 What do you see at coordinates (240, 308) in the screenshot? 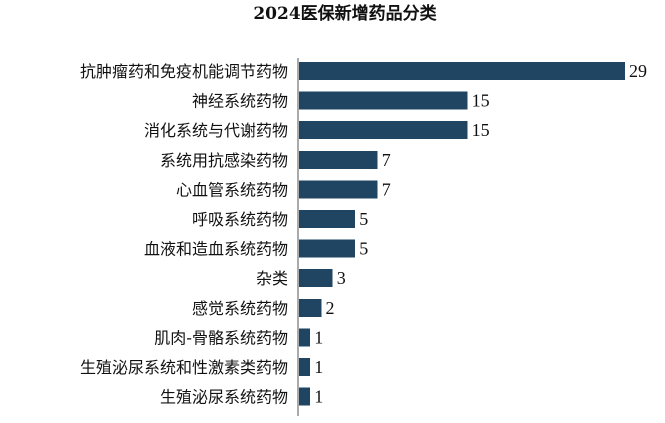
I see `category-label: 感觉系统药物` at bounding box center [240, 308].